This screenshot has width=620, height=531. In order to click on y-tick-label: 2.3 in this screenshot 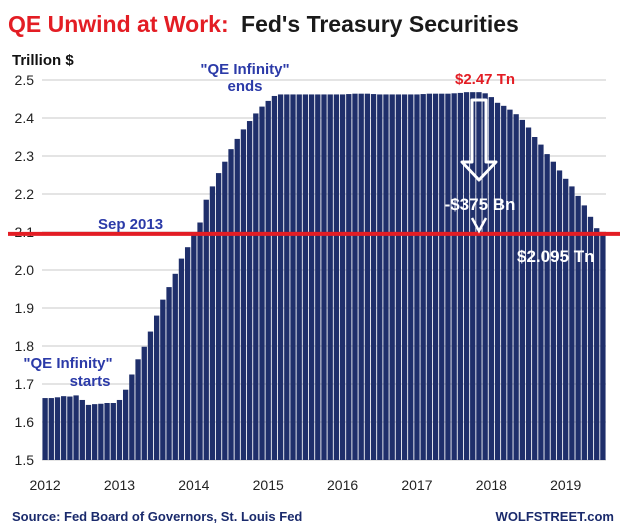, I will do `click(25, 156)`.